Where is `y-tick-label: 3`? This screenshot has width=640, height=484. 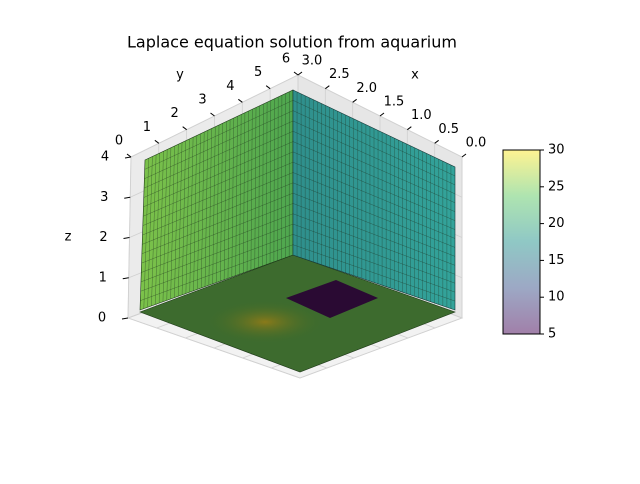
y-tick-label: 3 is located at coordinates (202, 100).